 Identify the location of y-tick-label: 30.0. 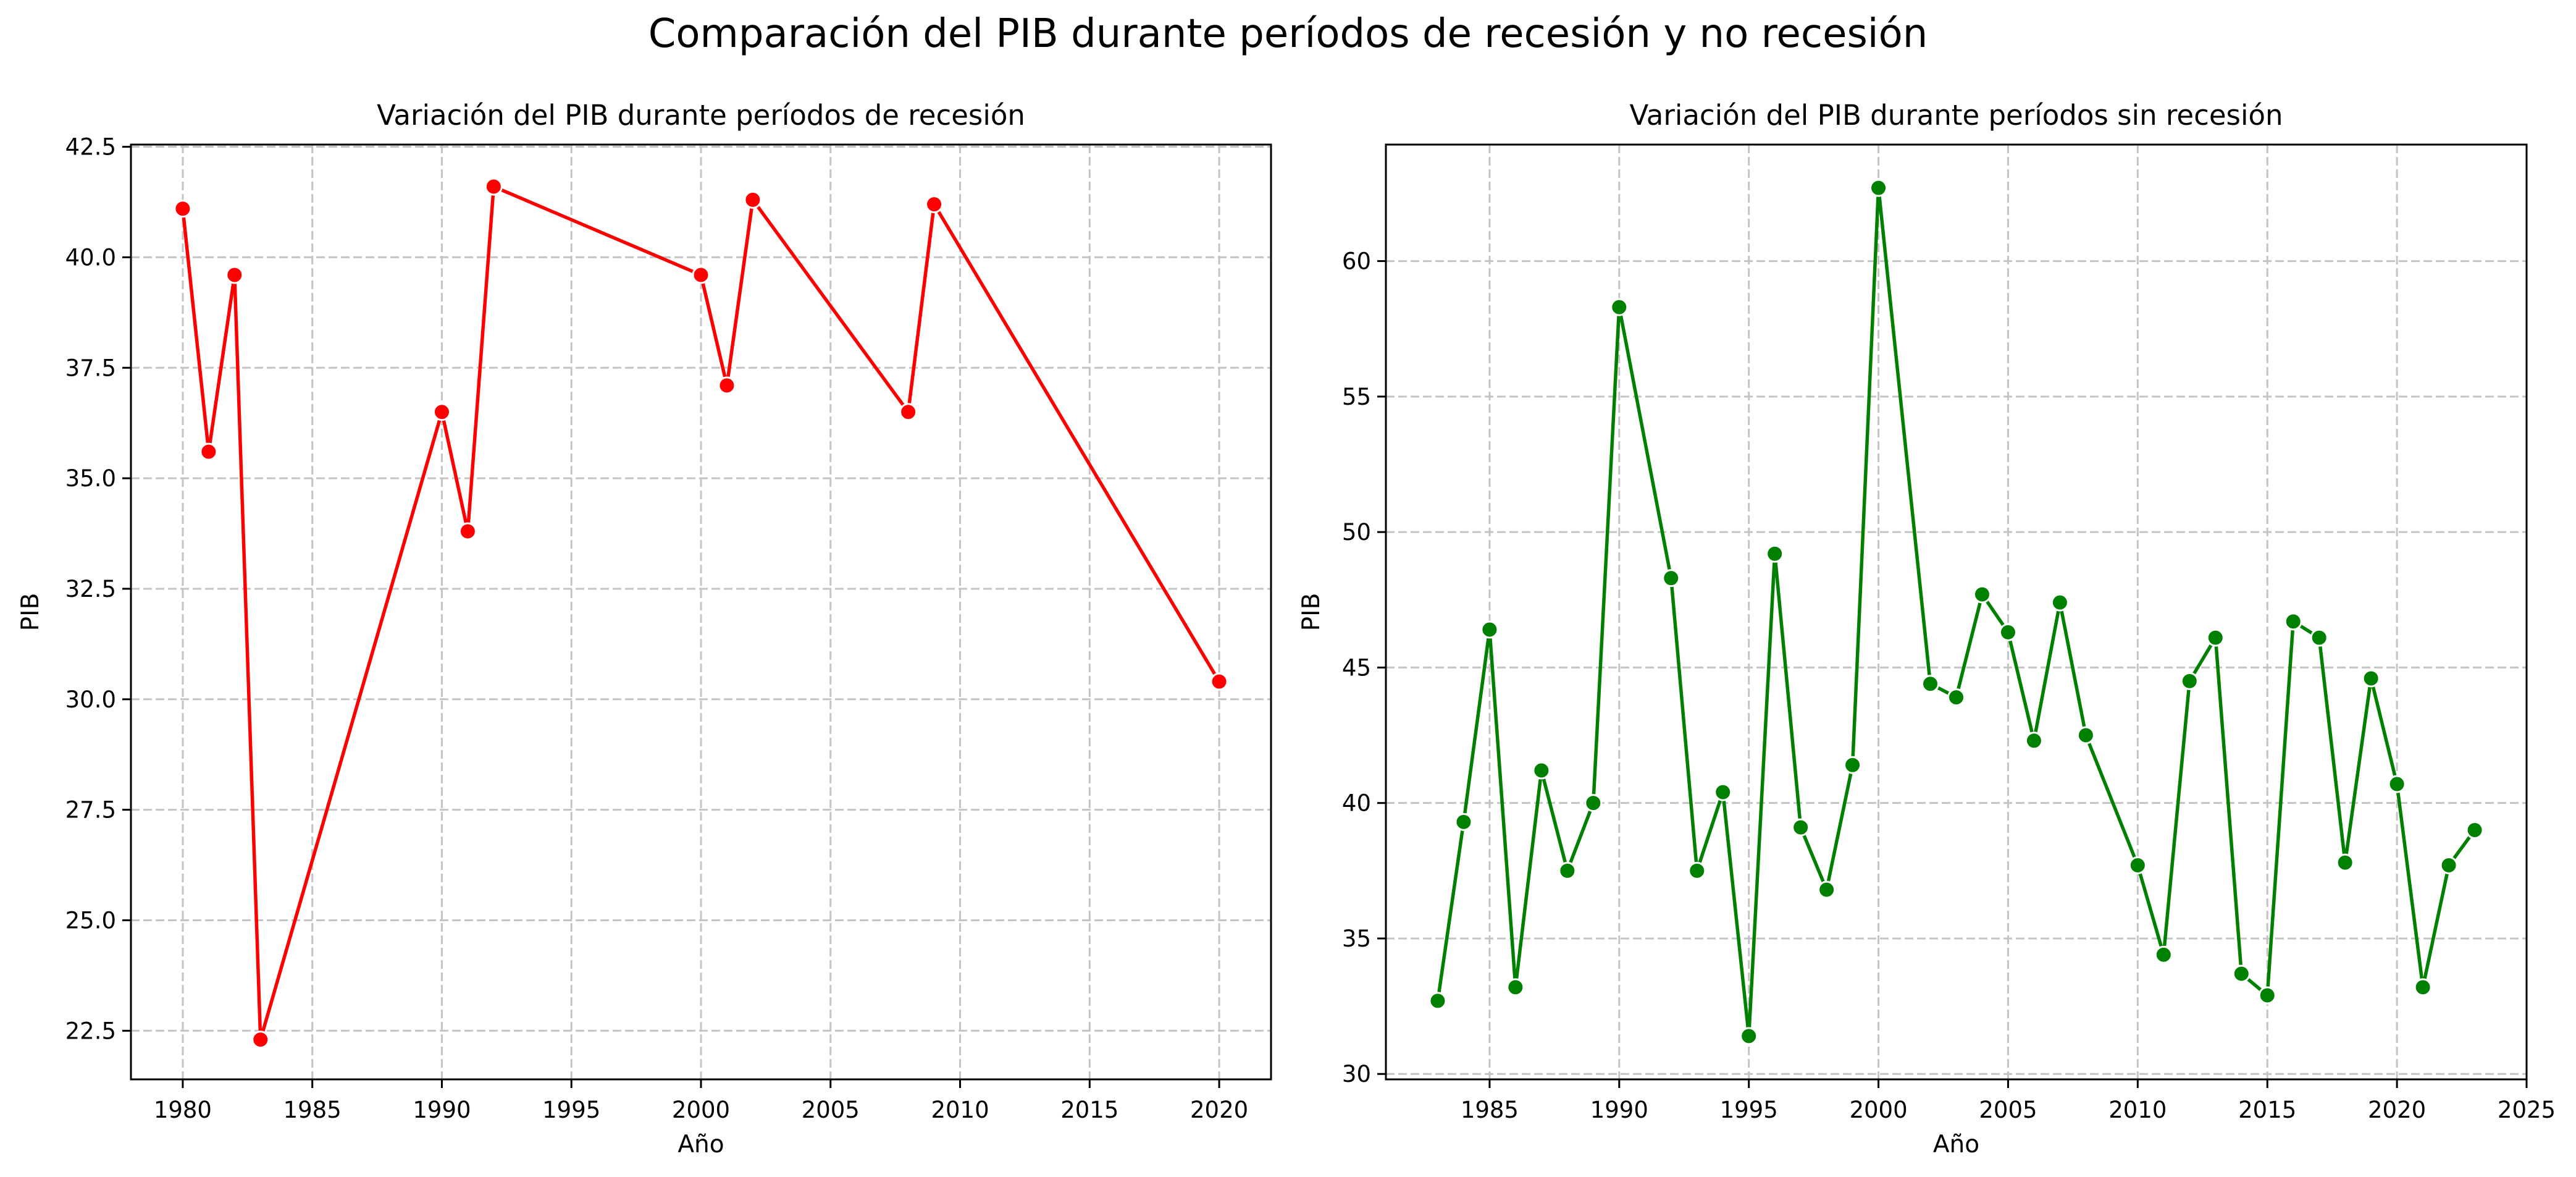
(90, 699).